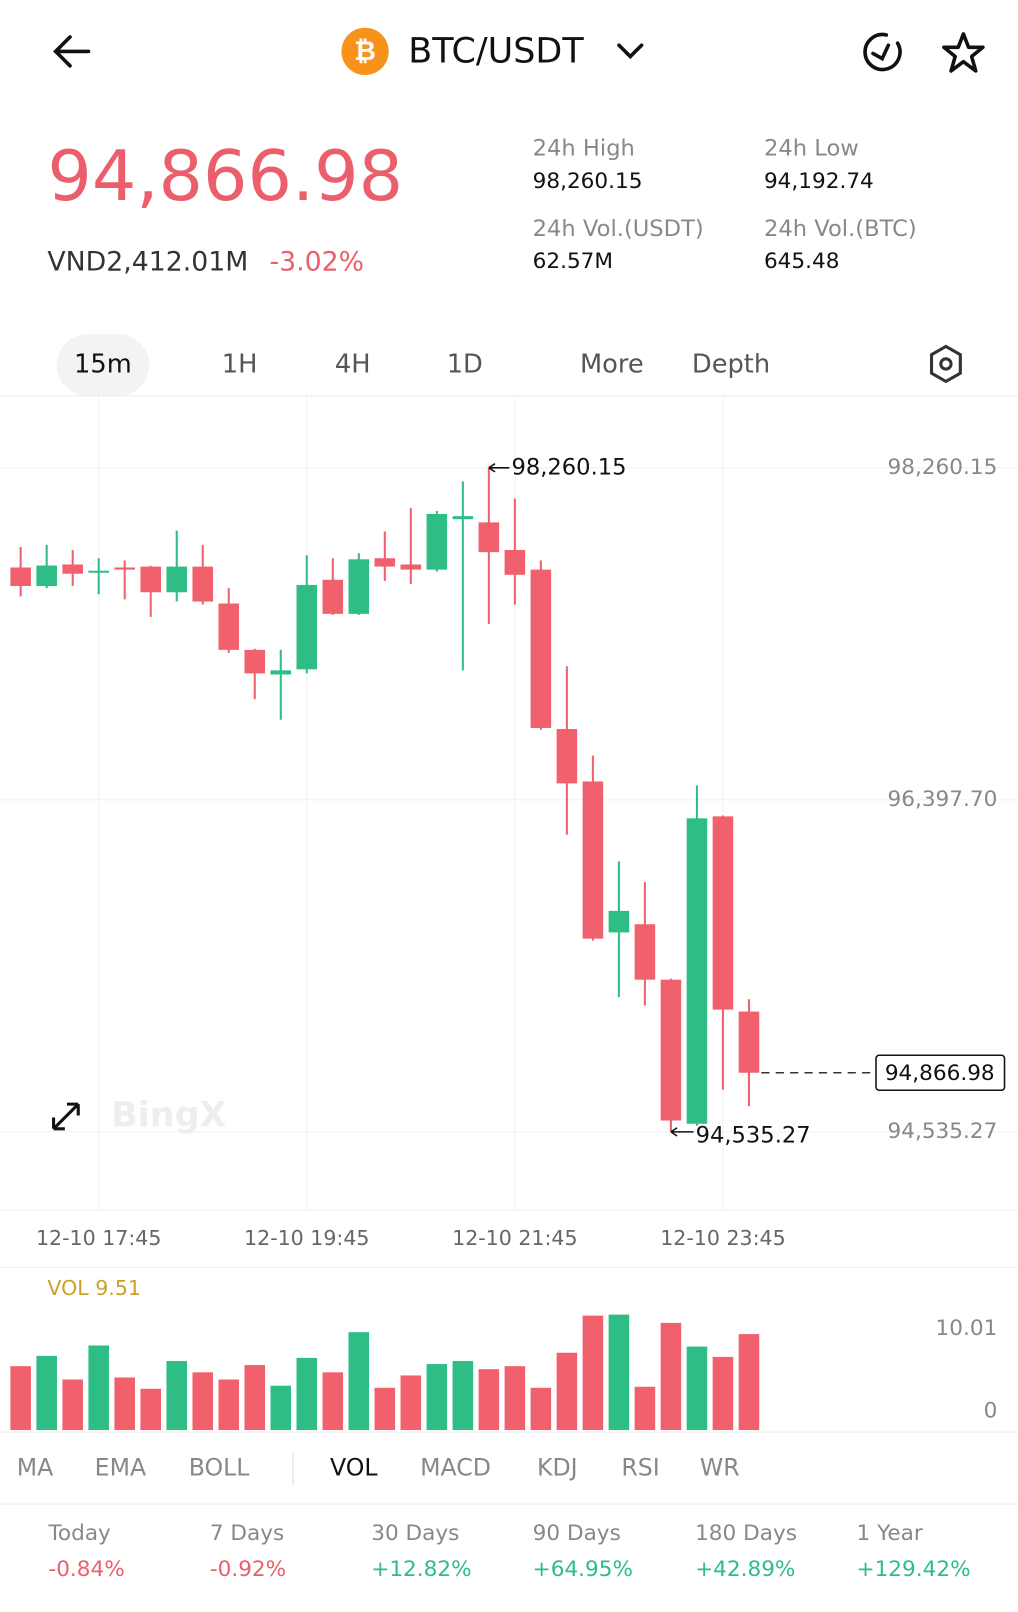 Image resolution: width=1018 pixels, height=1612 pixels. I want to click on stat-value: 62.57M, so click(573, 261).